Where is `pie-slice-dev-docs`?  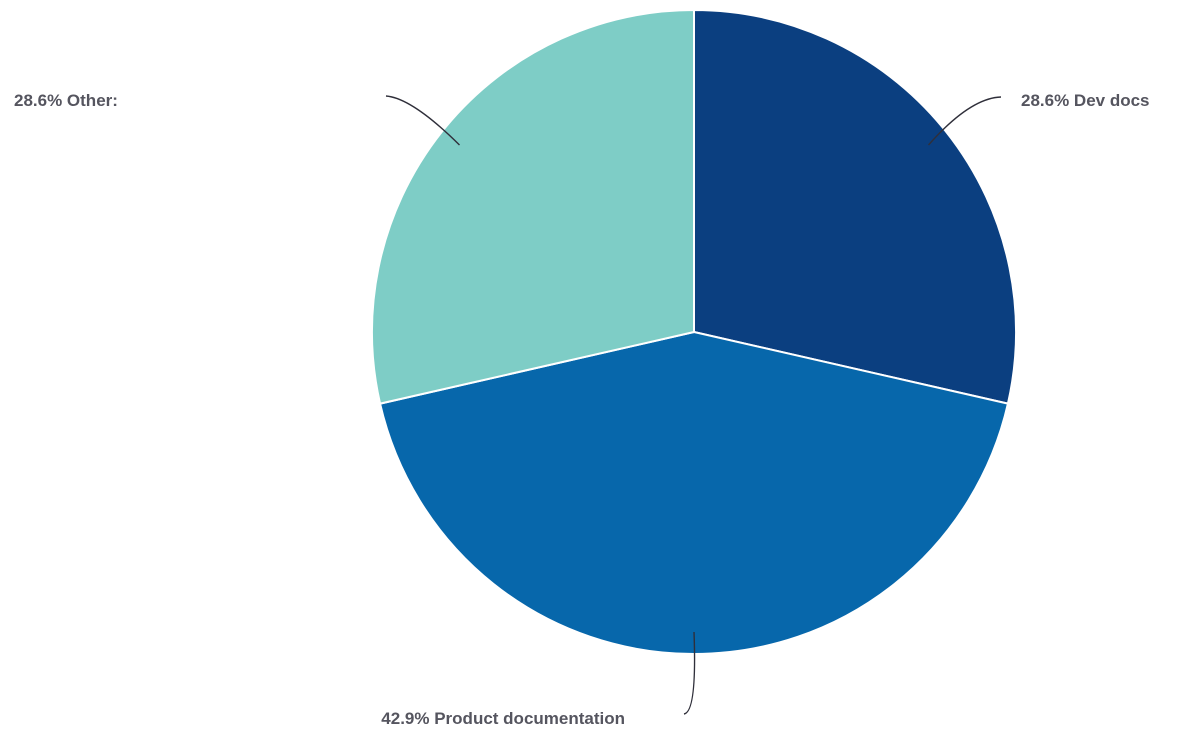
pie-slice-dev-docs is located at coordinates (855, 206).